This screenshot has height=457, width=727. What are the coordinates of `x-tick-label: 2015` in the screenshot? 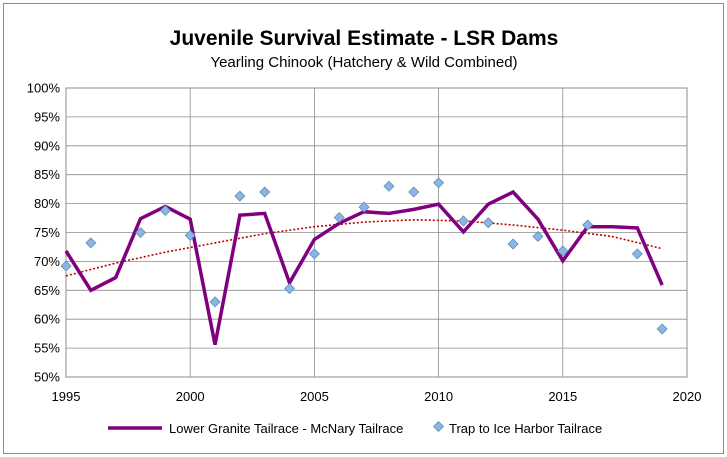 It's located at (562, 396).